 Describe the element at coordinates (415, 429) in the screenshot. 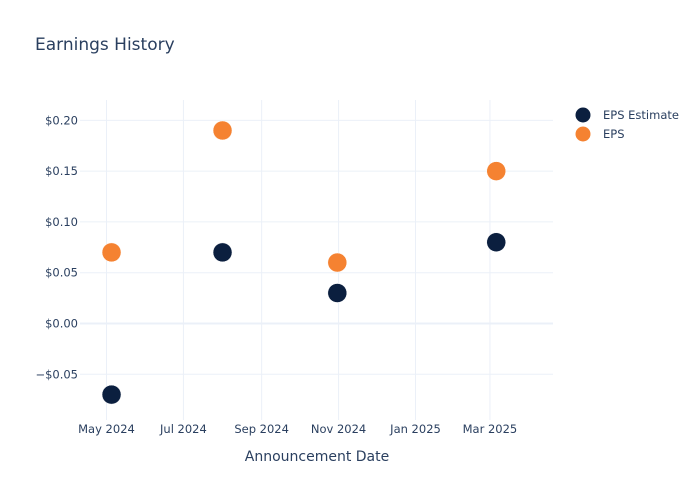

I see `x-tick-label: Jan 2025` at that location.